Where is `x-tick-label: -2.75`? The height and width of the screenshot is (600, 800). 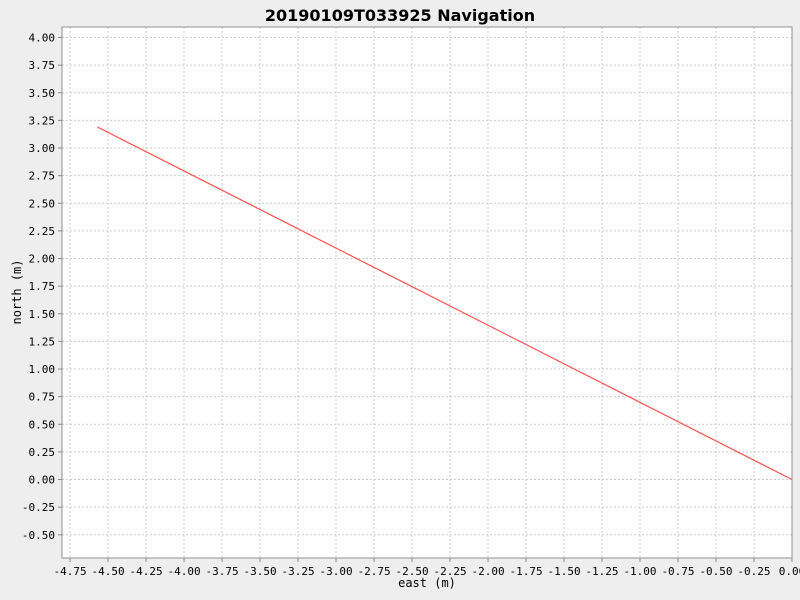
x-tick-label: -2.75 is located at coordinates (373, 571).